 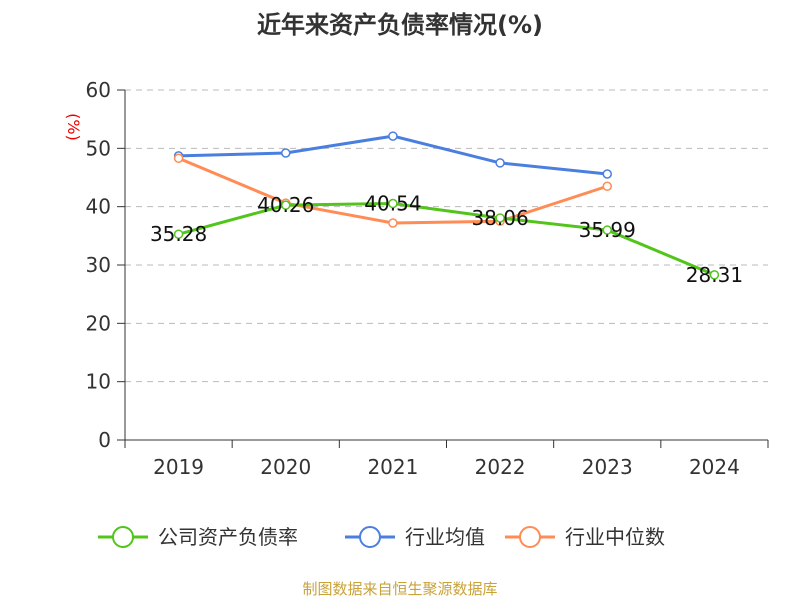 What do you see at coordinates (392, 467) in the screenshot?
I see `x-tick-label: 2021` at bounding box center [392, 467].